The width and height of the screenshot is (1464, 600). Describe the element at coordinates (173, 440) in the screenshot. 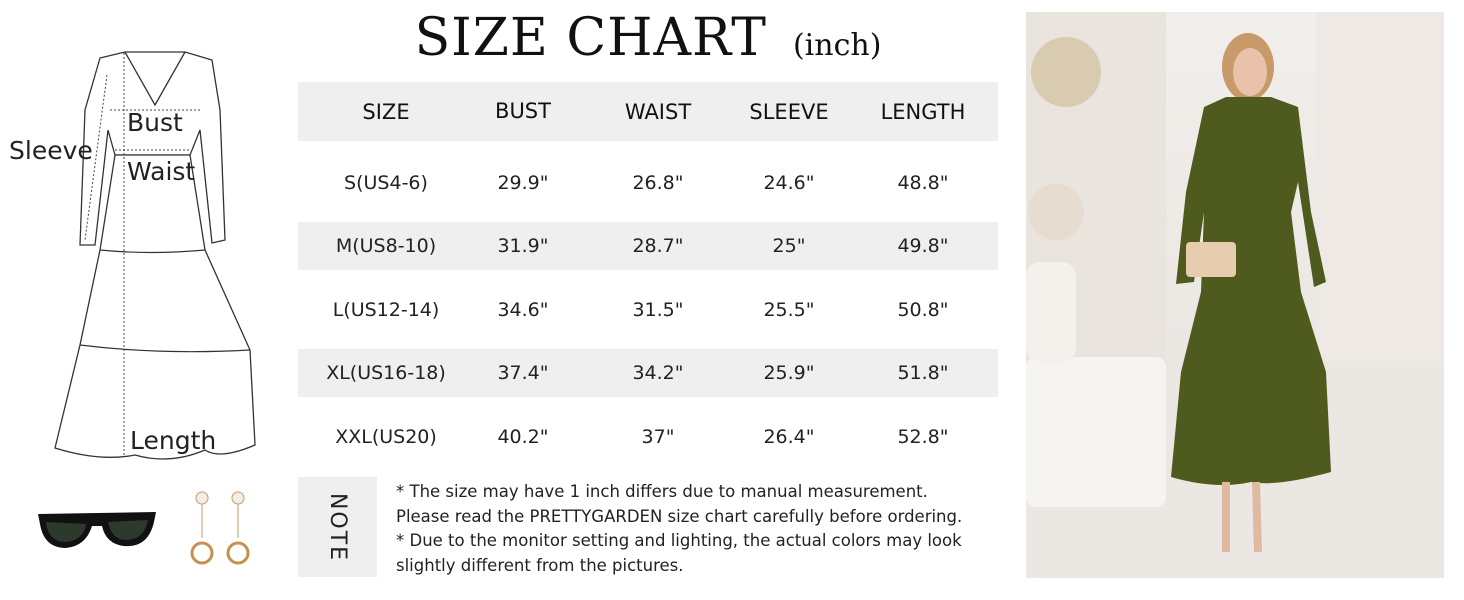

I see `length-label: Length` at that location.